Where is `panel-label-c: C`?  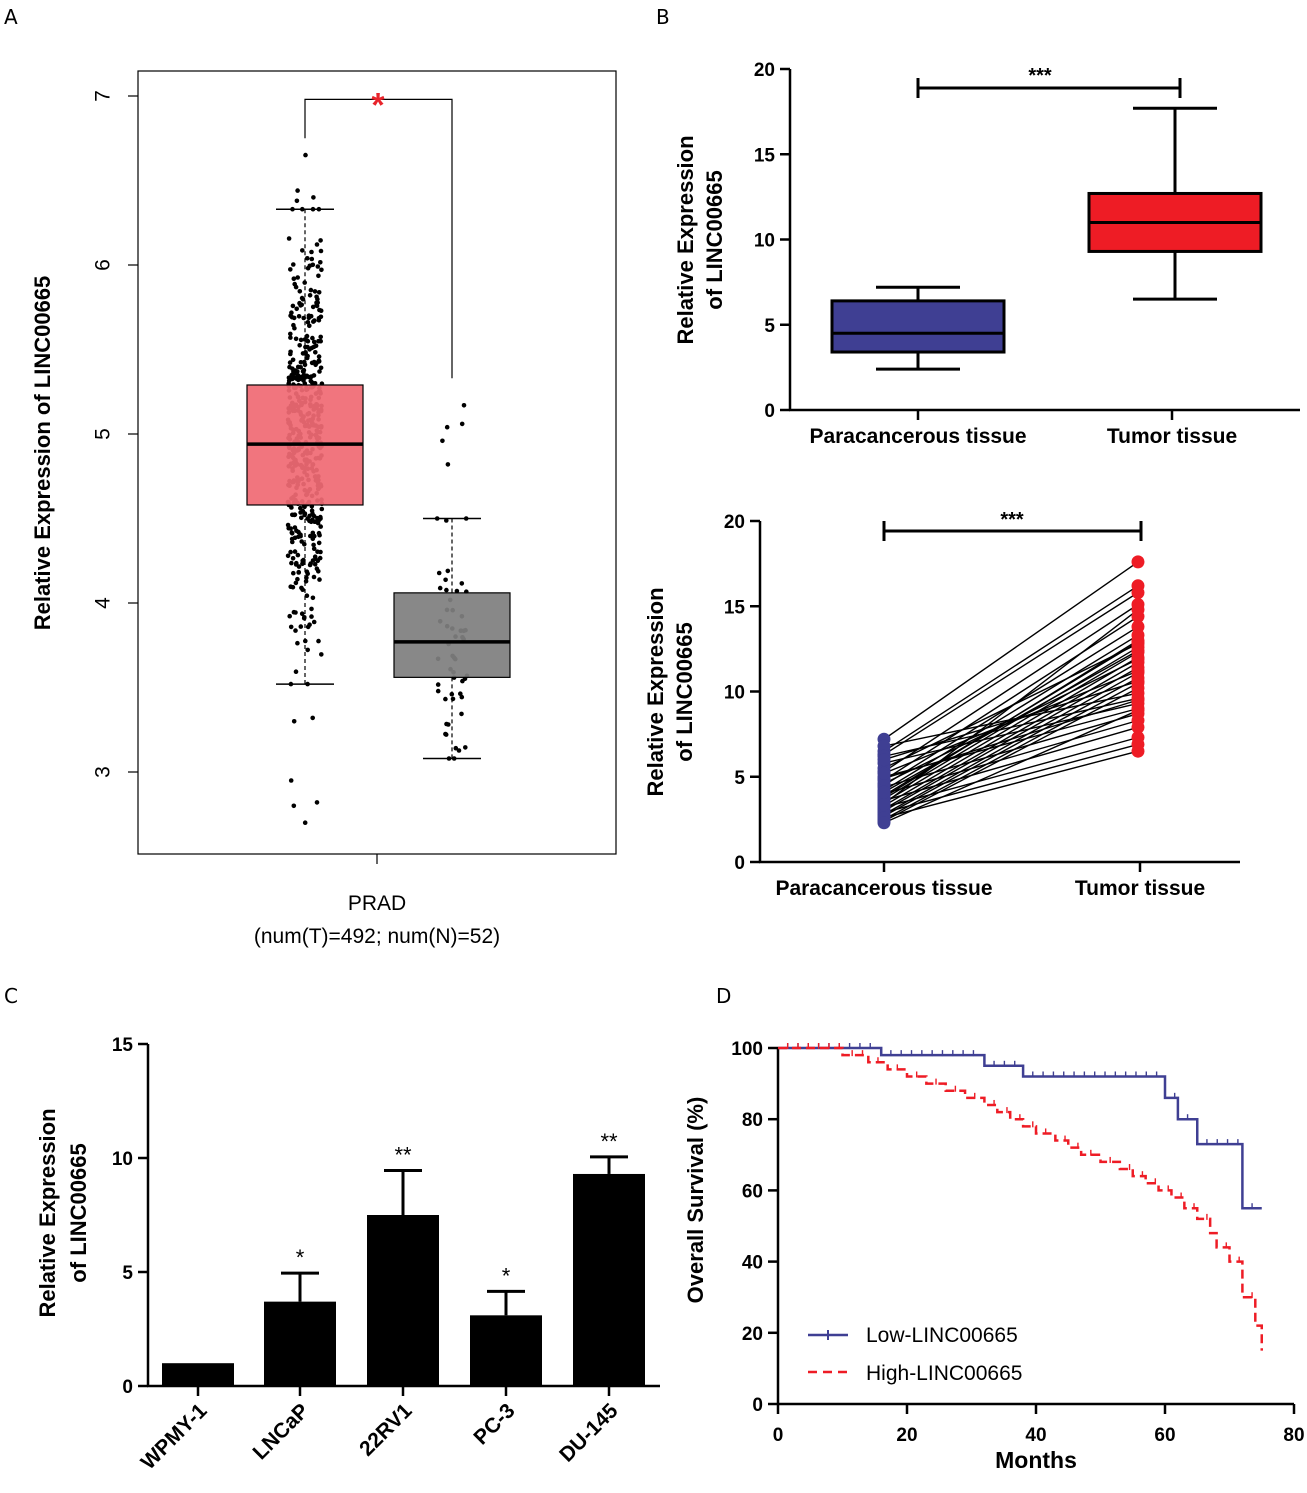 panel-label-c: C is located at coordinates (11, 996).